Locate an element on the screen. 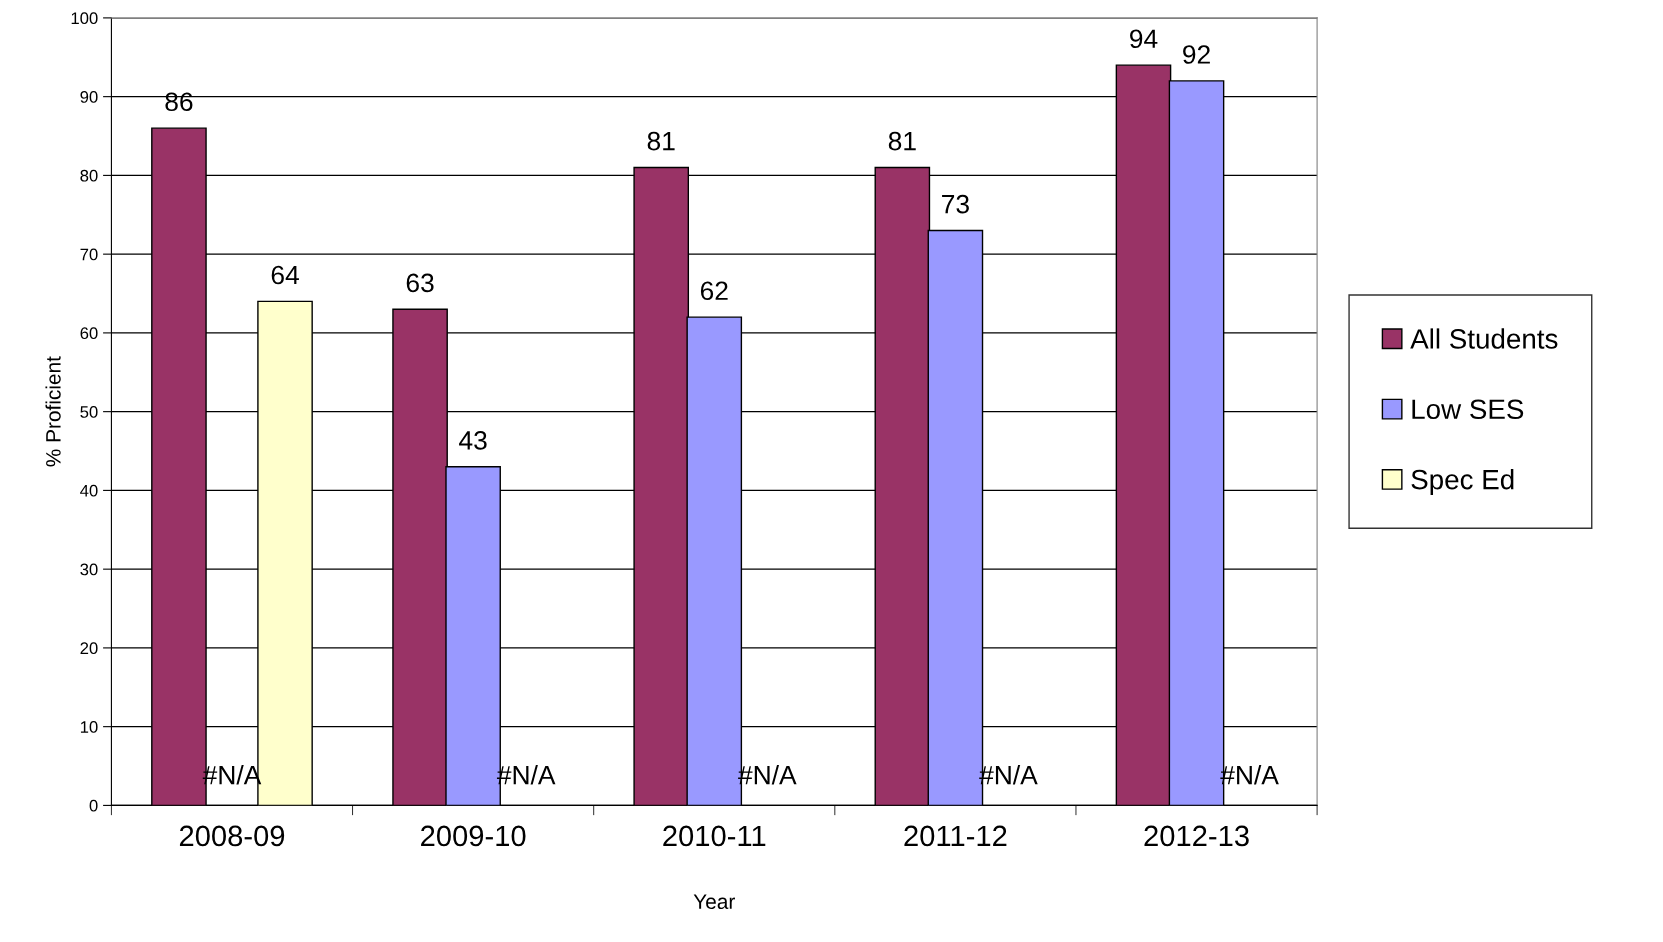  y-axis-title: % Proficient is located at coordinates (53, 411).